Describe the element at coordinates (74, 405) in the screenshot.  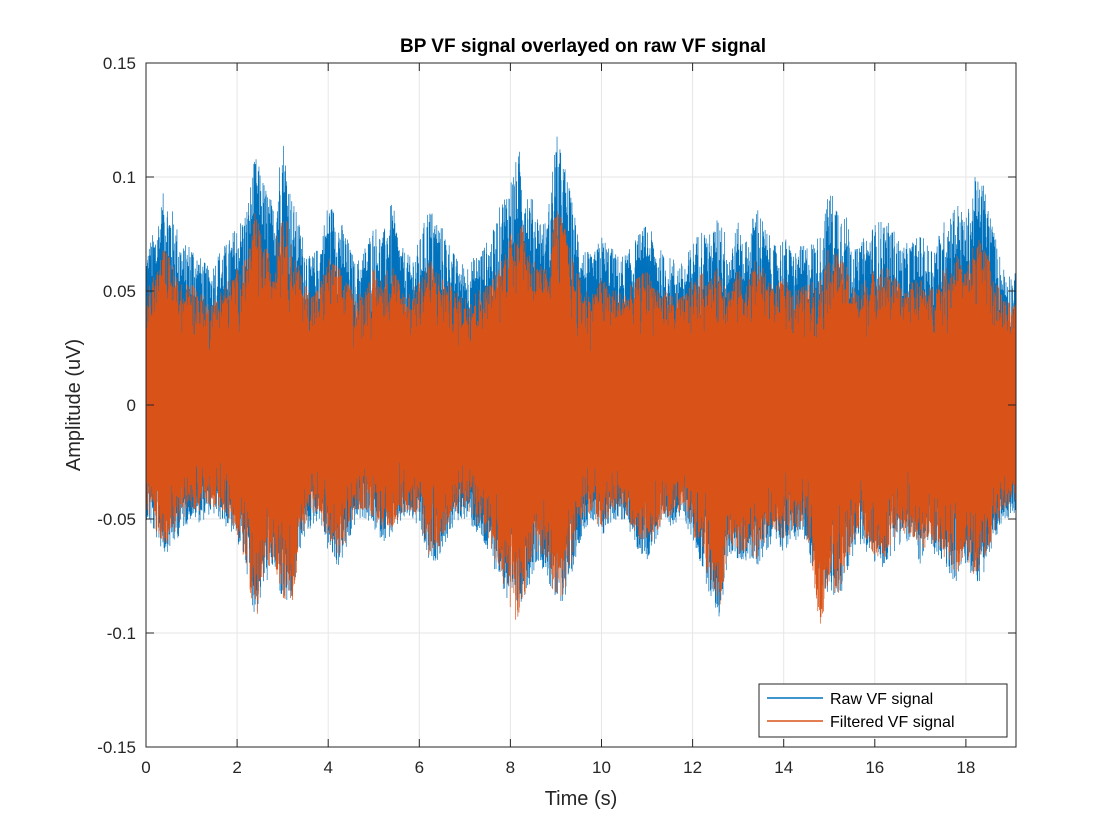
I see `y-axis-label: Amplitude (uV)` at that location.